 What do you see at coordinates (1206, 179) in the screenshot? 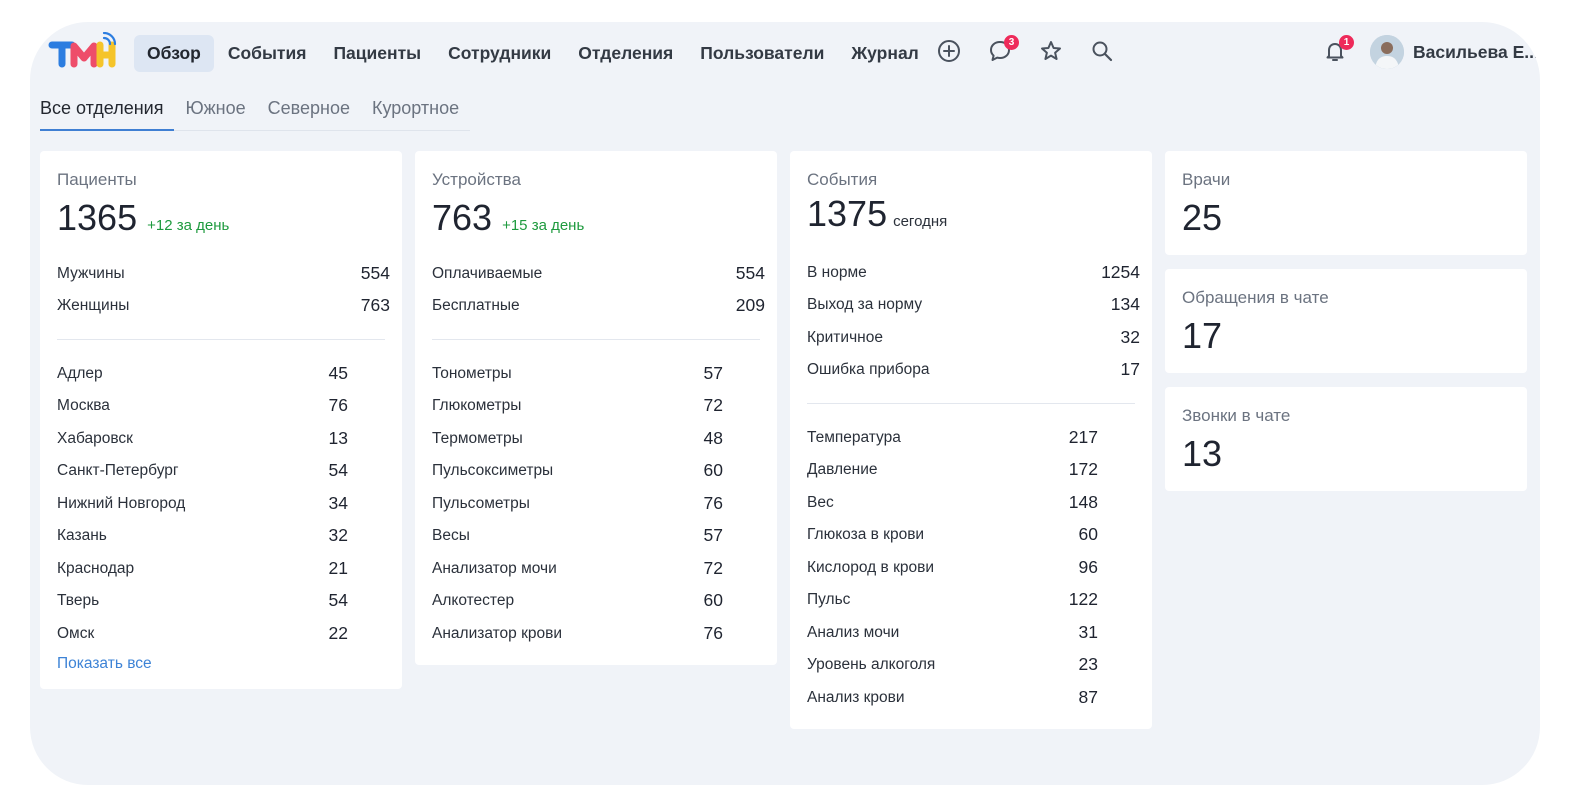
I see `card-label: Врачи` at bounding box center [1206, 179].